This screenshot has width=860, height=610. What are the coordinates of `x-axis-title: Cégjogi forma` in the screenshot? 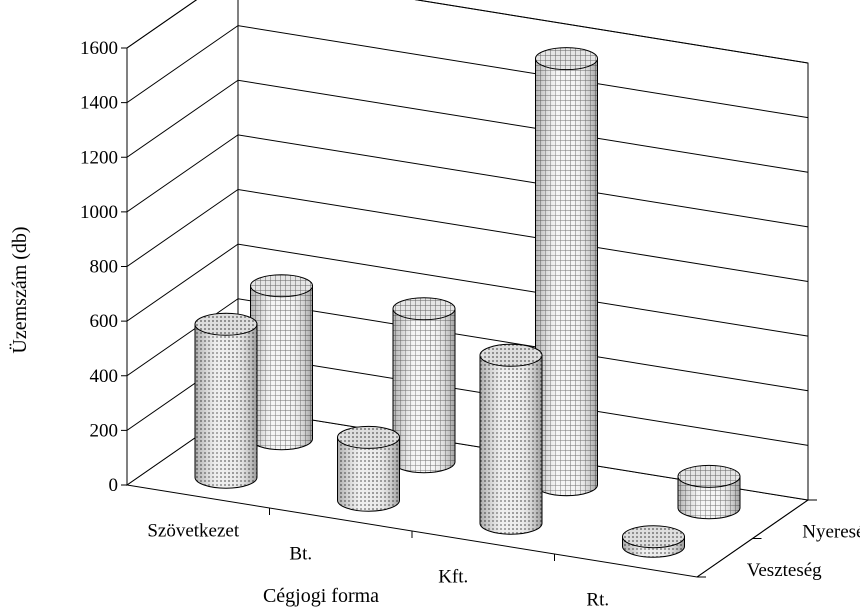 It's located at (321, 596).